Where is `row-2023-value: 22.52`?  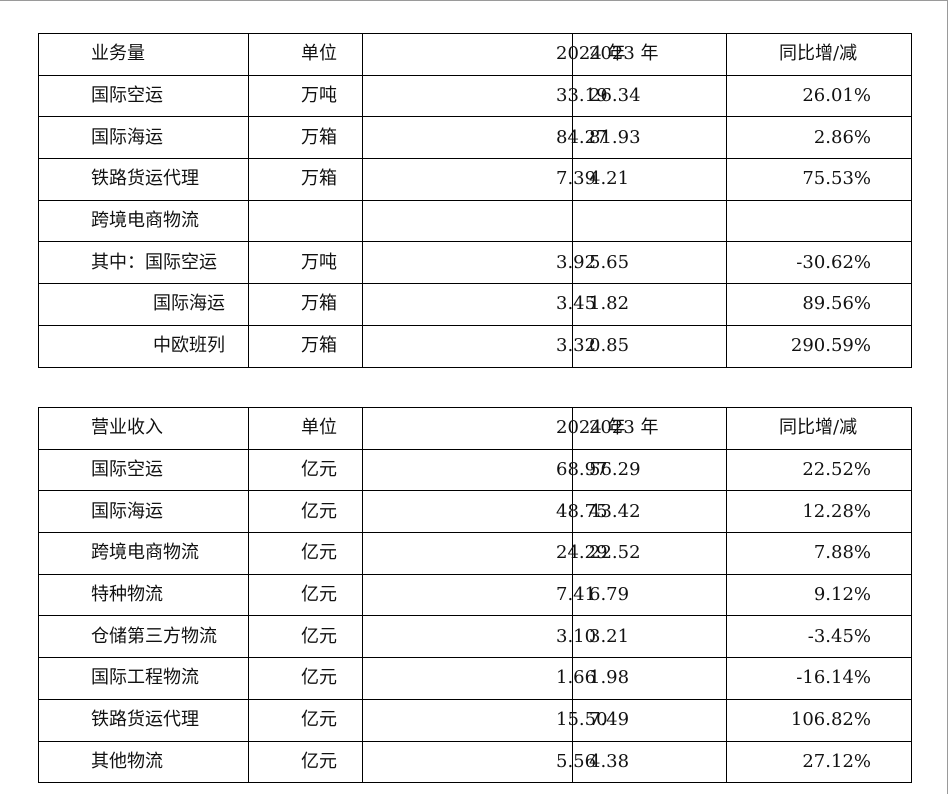 row-2023-value: 22.52 is located at coordinates (649, 553).